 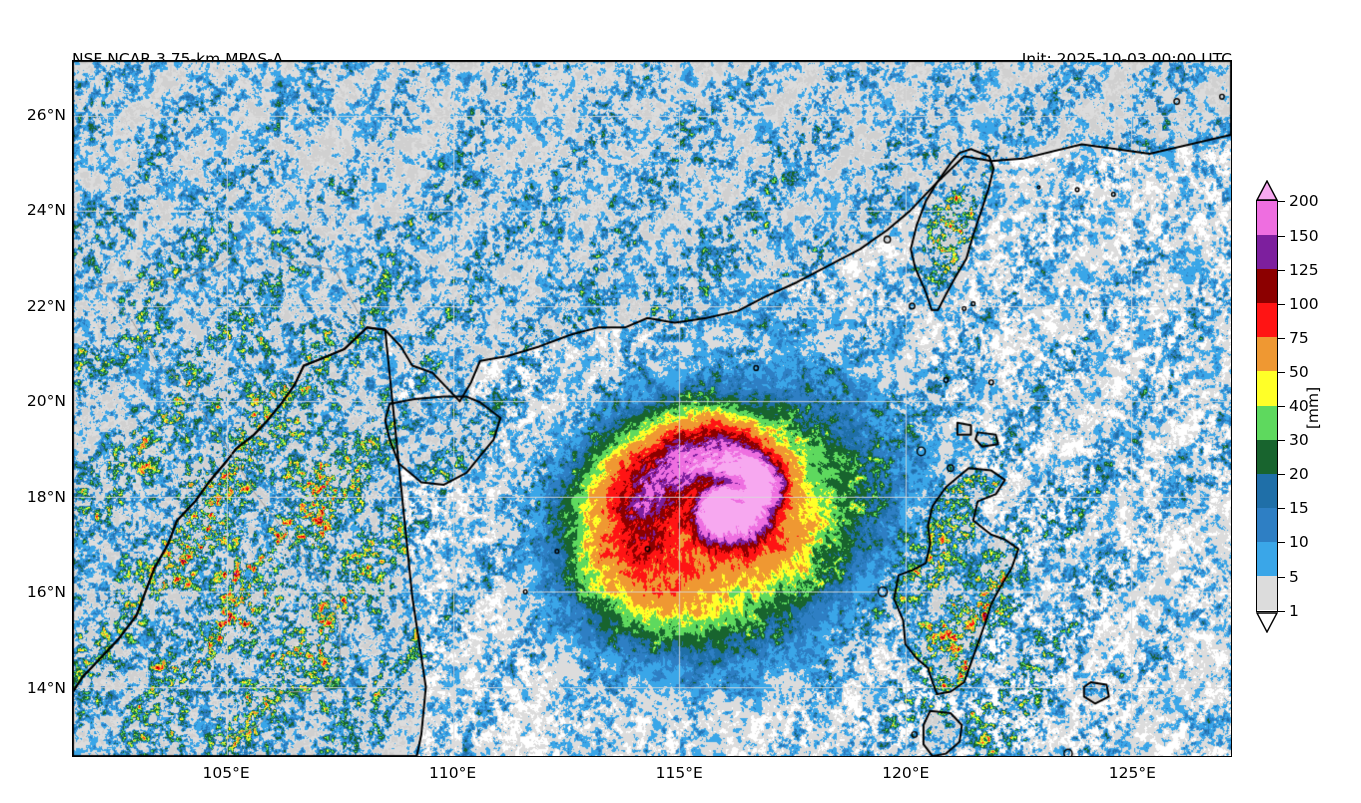 I want to click on lon-tick-label: 125°E, so click(x=1132, y=773).